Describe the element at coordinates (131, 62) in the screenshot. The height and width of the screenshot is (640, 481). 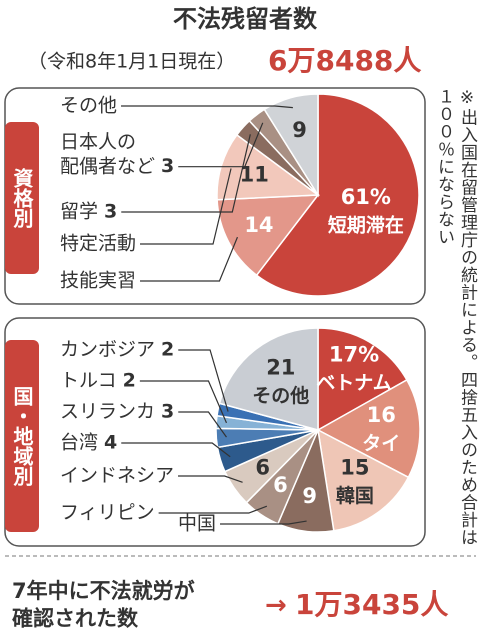
I see `subtitle: （令和8年1月1日現在）` at that location.